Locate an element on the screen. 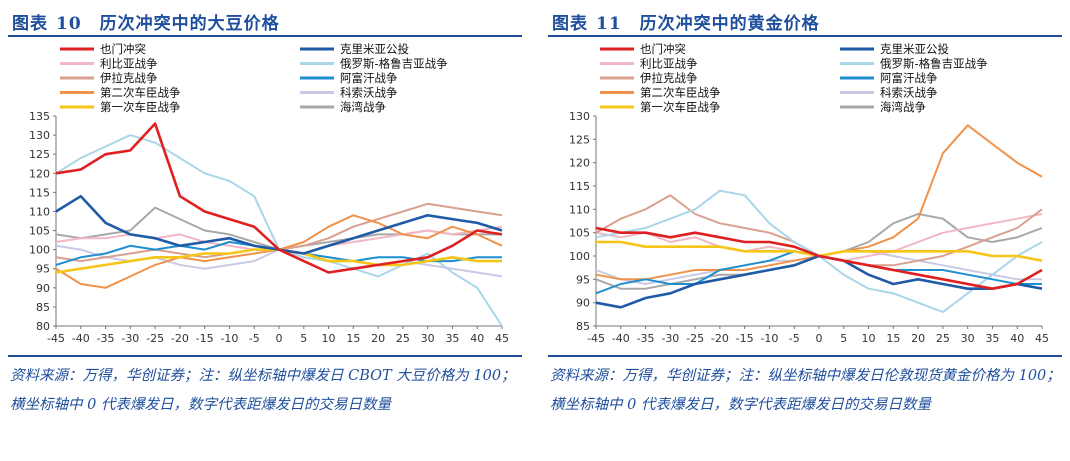  y-tick-label: 80 is located at coordinates (43, 326).